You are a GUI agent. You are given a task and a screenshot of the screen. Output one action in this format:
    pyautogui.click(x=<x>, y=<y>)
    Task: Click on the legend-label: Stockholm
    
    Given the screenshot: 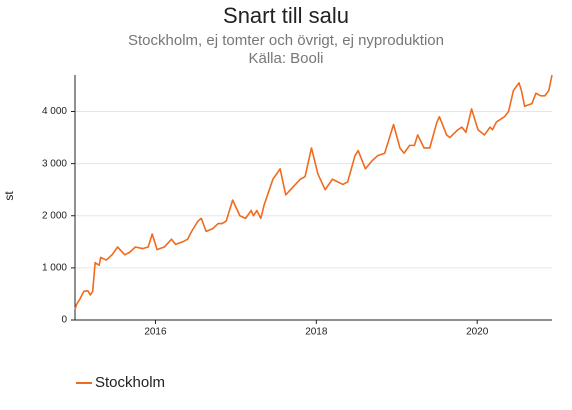 What is the action you would take?
    pyautogui.click(x=130, y=382)
    